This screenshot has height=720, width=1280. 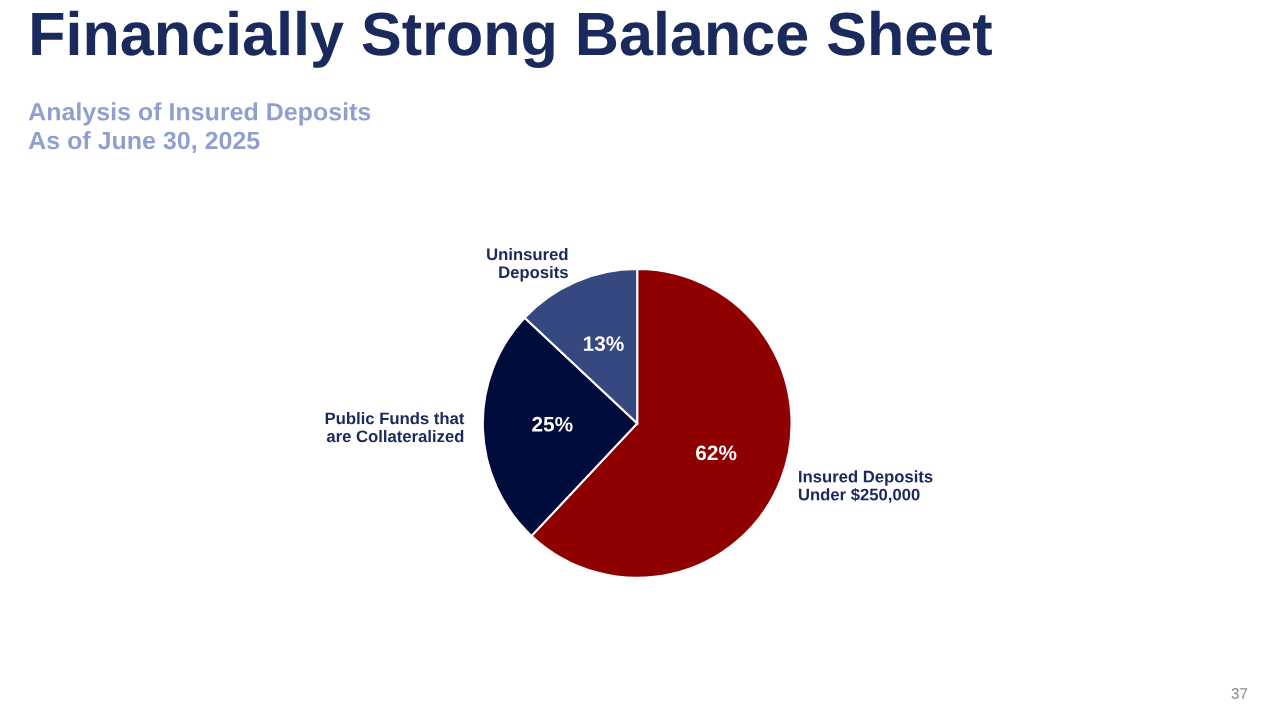 What do you see at coordinates (512, 39) in the screenshot?
I see `chart-title: Financially Strong Balance Sheet` at bounding box center [512, 39].